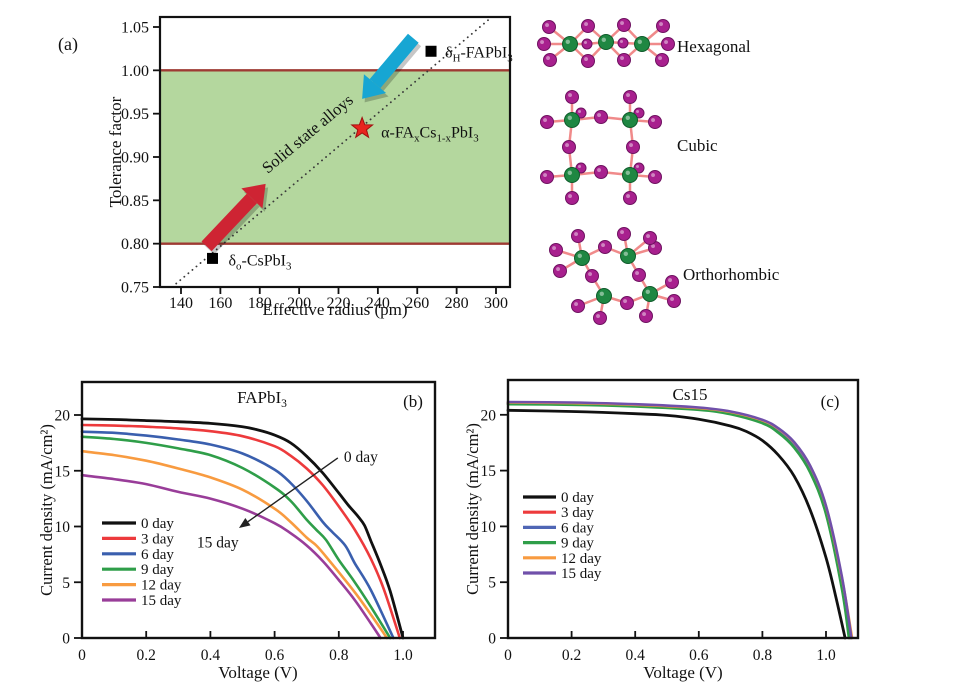  What do you see at coordinates (334, 309) in the screenshot?
I see `panel-a-xlabel: Effective radius (pm)` at bounding box center [334, 309].